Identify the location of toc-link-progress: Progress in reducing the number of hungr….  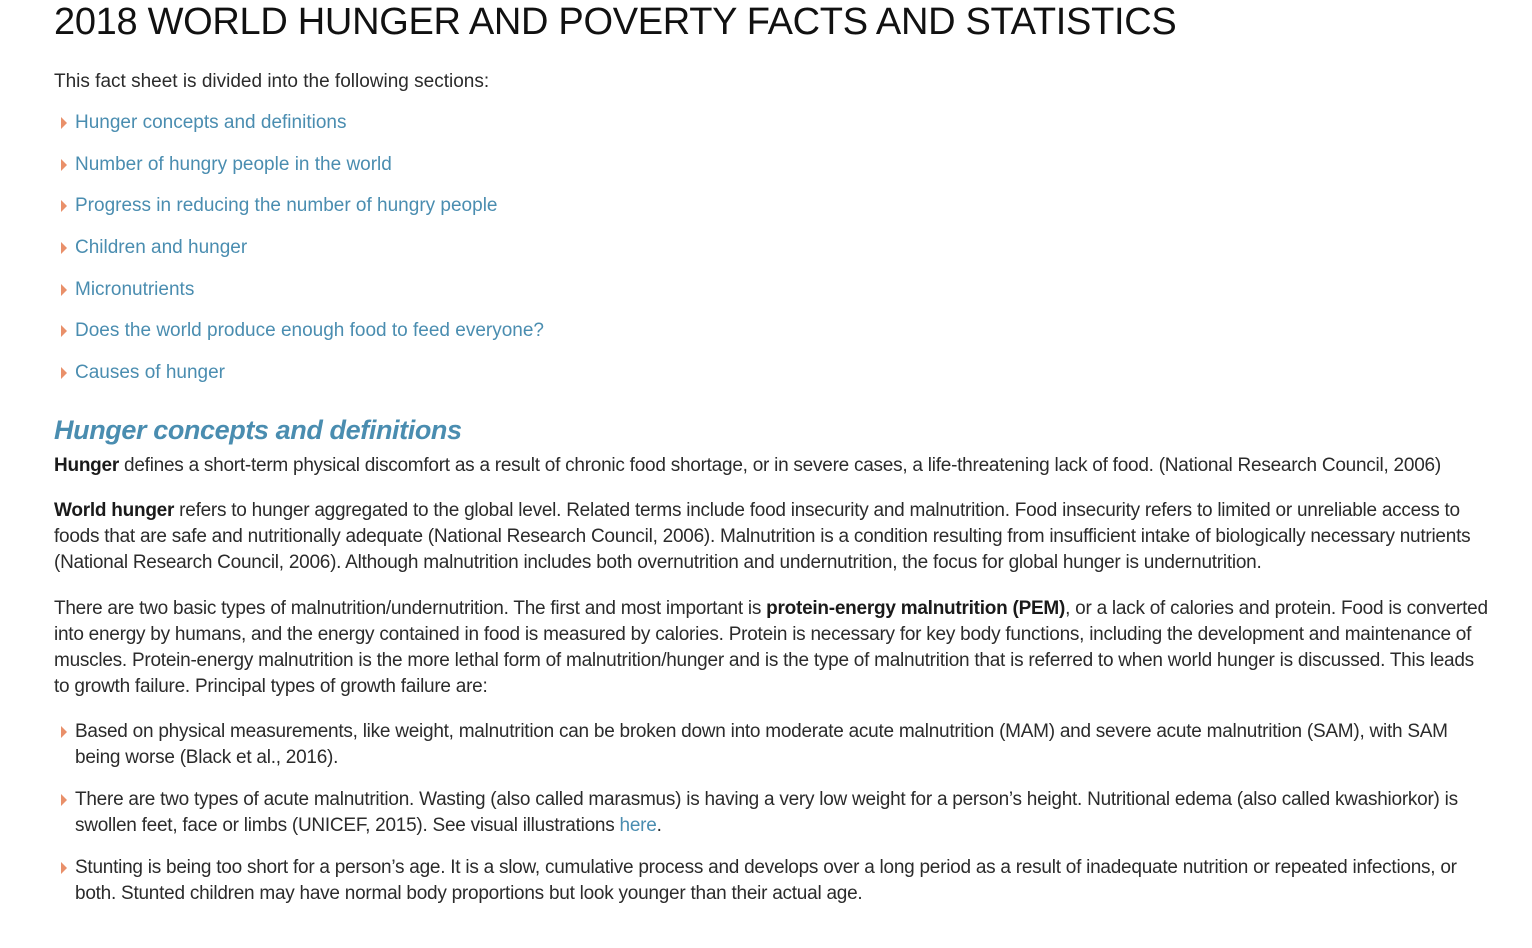
(286, 206).